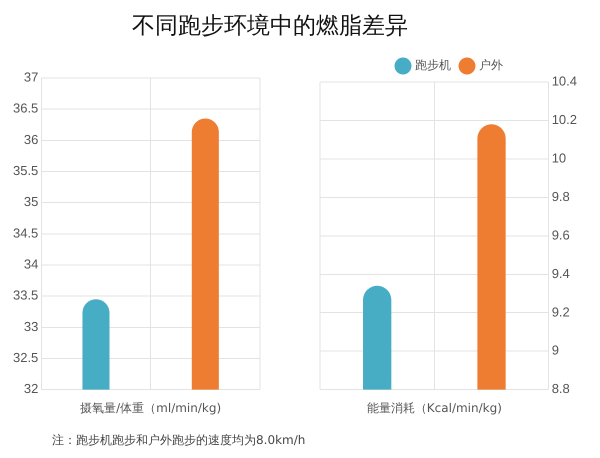 This screenshot has width=600, height=458. What do you see at coordinates (179, 440) in the screenshot?
I see `text: 注：跑步机跑步和户外跑步的速度均为8.0km/h` at bounding box center [179, 440].